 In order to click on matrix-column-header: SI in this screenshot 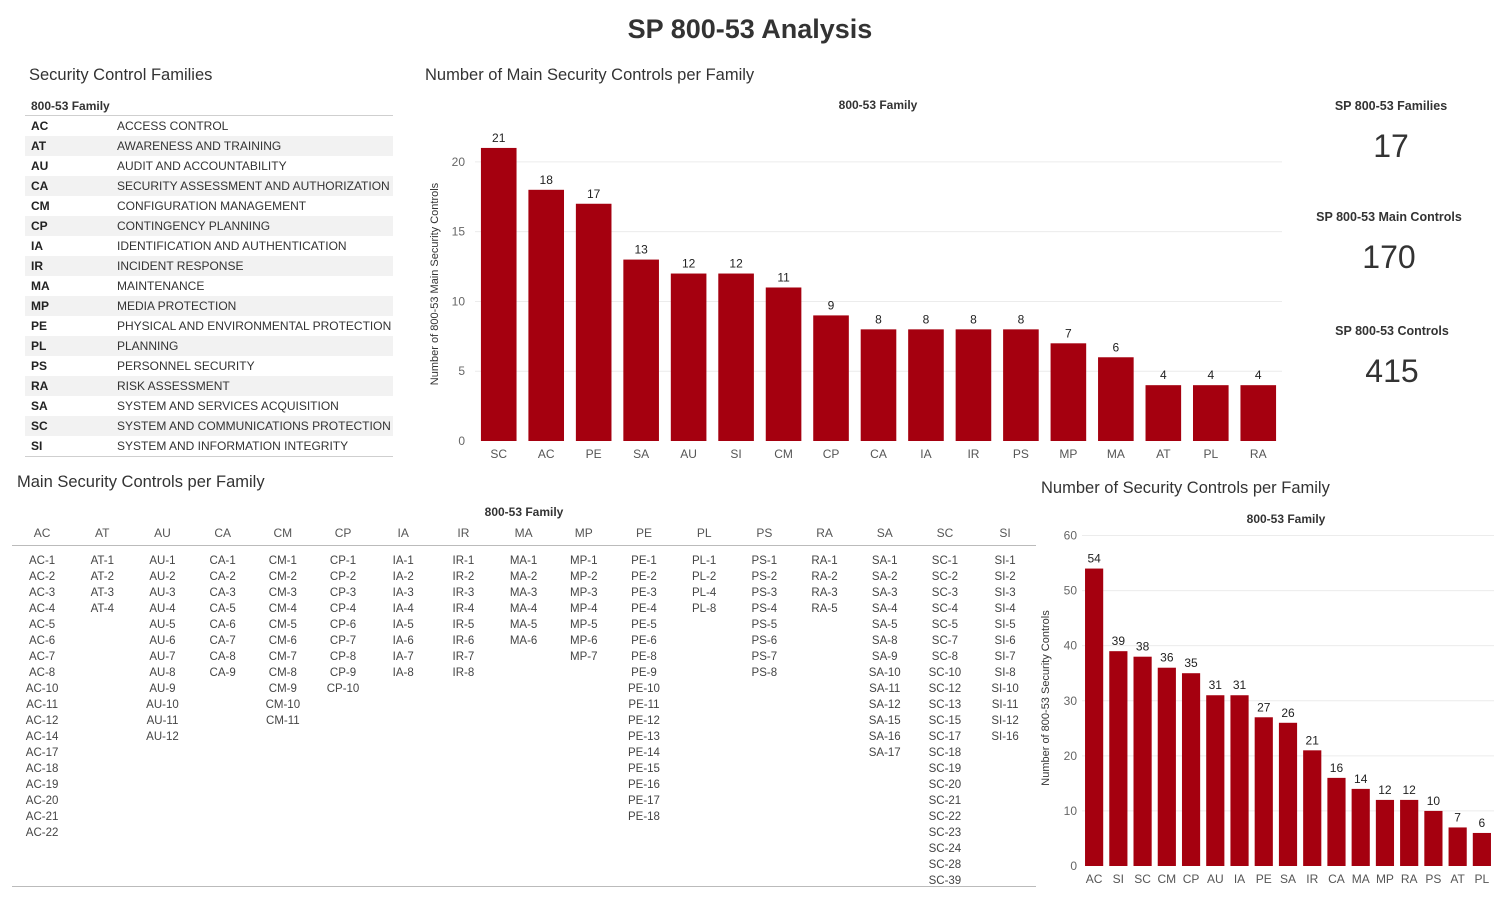, I will do `click(1005, 533)`.